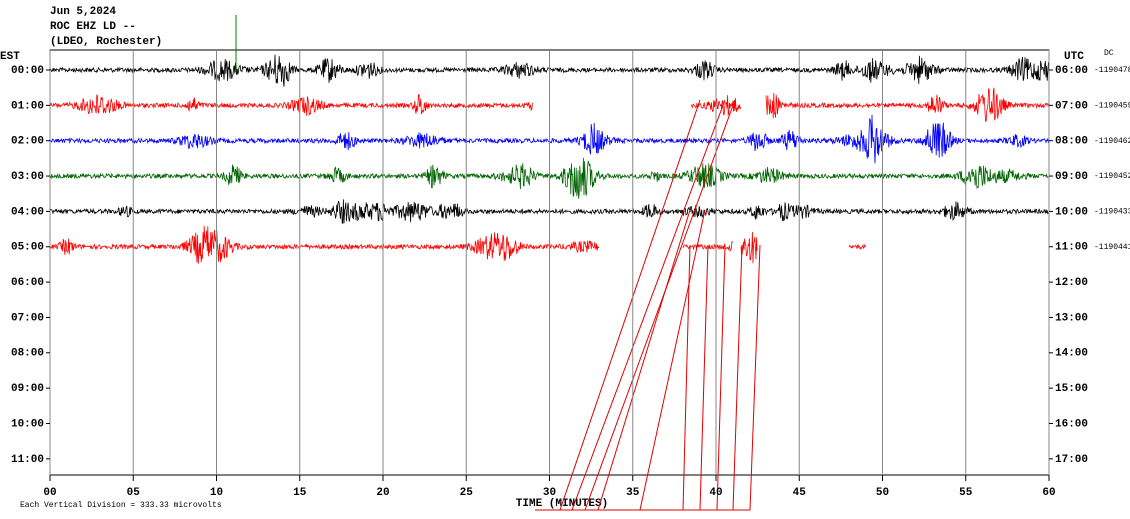 The image size is (1130, 519). What do you see at coordinates (1071, 212) in the screenshot?
I see `y2-tick-label: 10:00` at bounding box center [1071, 212].